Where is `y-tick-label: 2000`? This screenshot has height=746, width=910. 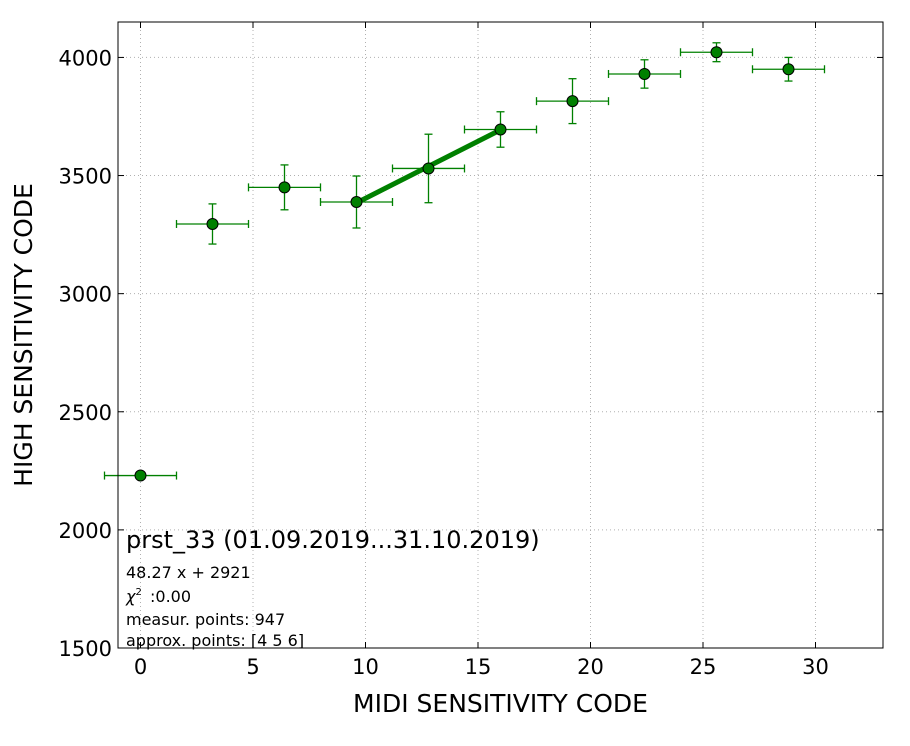 y-tick-label: 2000 is located at coordinates (85, 531).